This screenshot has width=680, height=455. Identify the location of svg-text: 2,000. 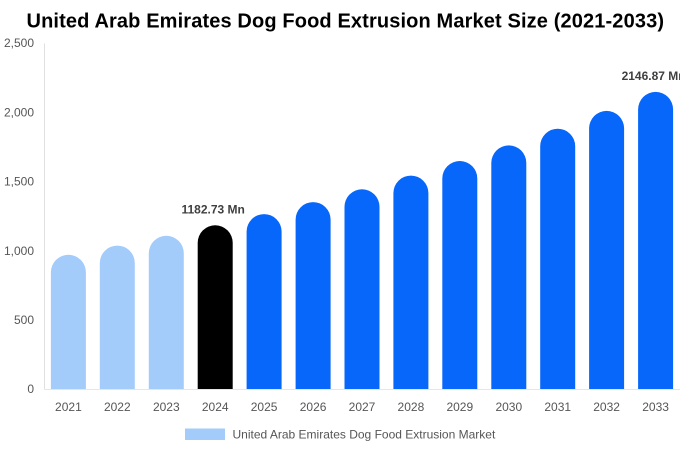
(19, 112).